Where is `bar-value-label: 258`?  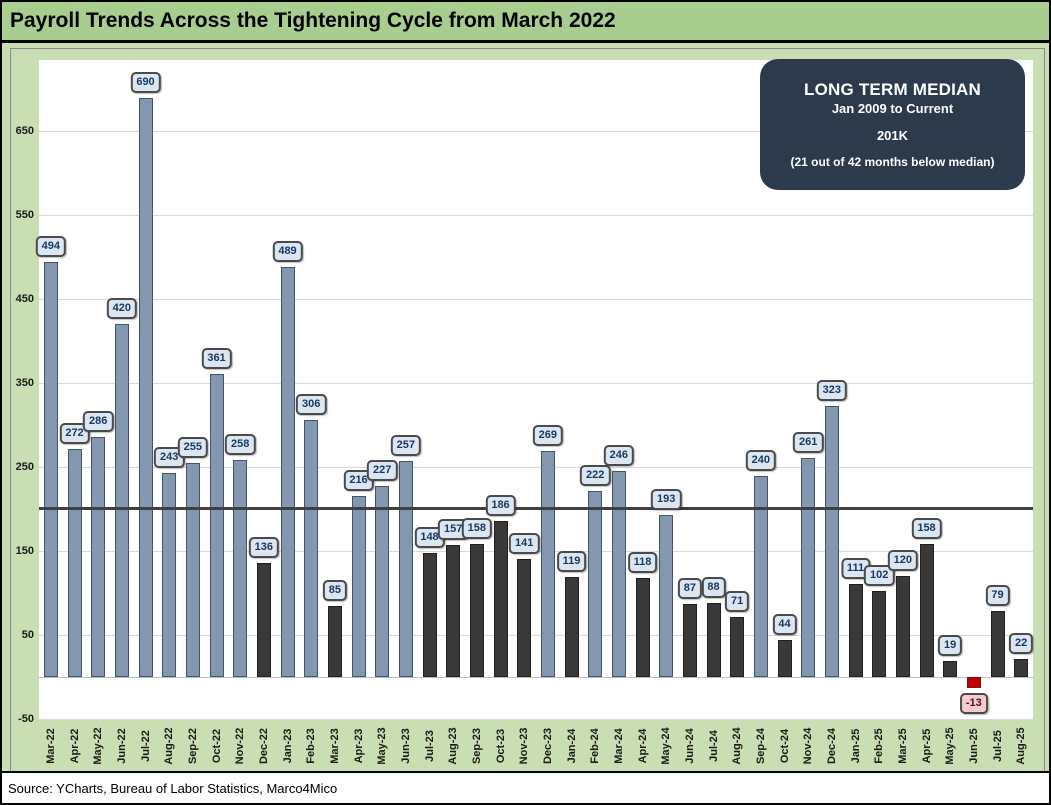
bar-value-label: 258 is located at coordinates (240, 445).